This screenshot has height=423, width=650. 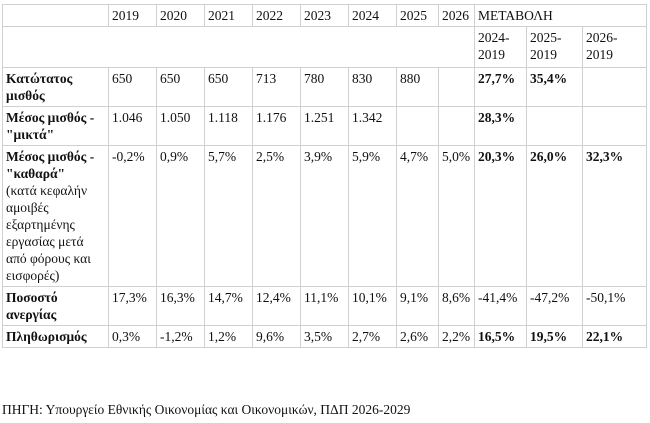 What do you see at coordinates (180, 306) in the screenshot?
I see `value-cell: 16,3%` at bounding box center [180, 306].